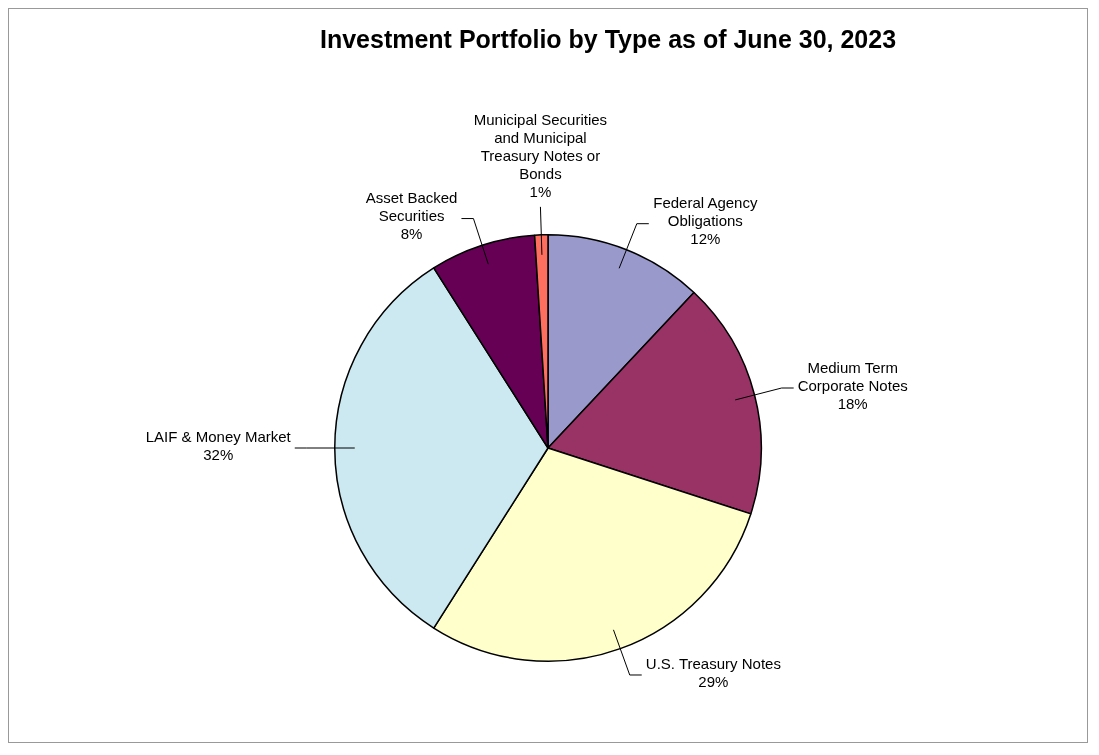  Describe the element at coordinates (608, 39) in the screenshot. I see `chart-title: Investment Portfolio by Type as of June 30, 2023` at that location.